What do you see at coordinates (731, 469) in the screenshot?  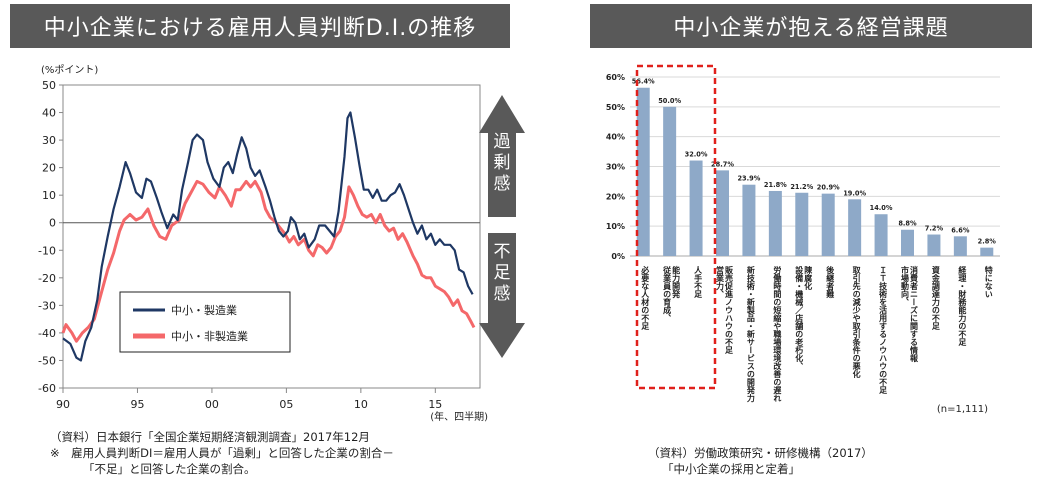 I see `right-source-note-2: 「中小企業の採用と定着」` at bounding box center [731, 469].